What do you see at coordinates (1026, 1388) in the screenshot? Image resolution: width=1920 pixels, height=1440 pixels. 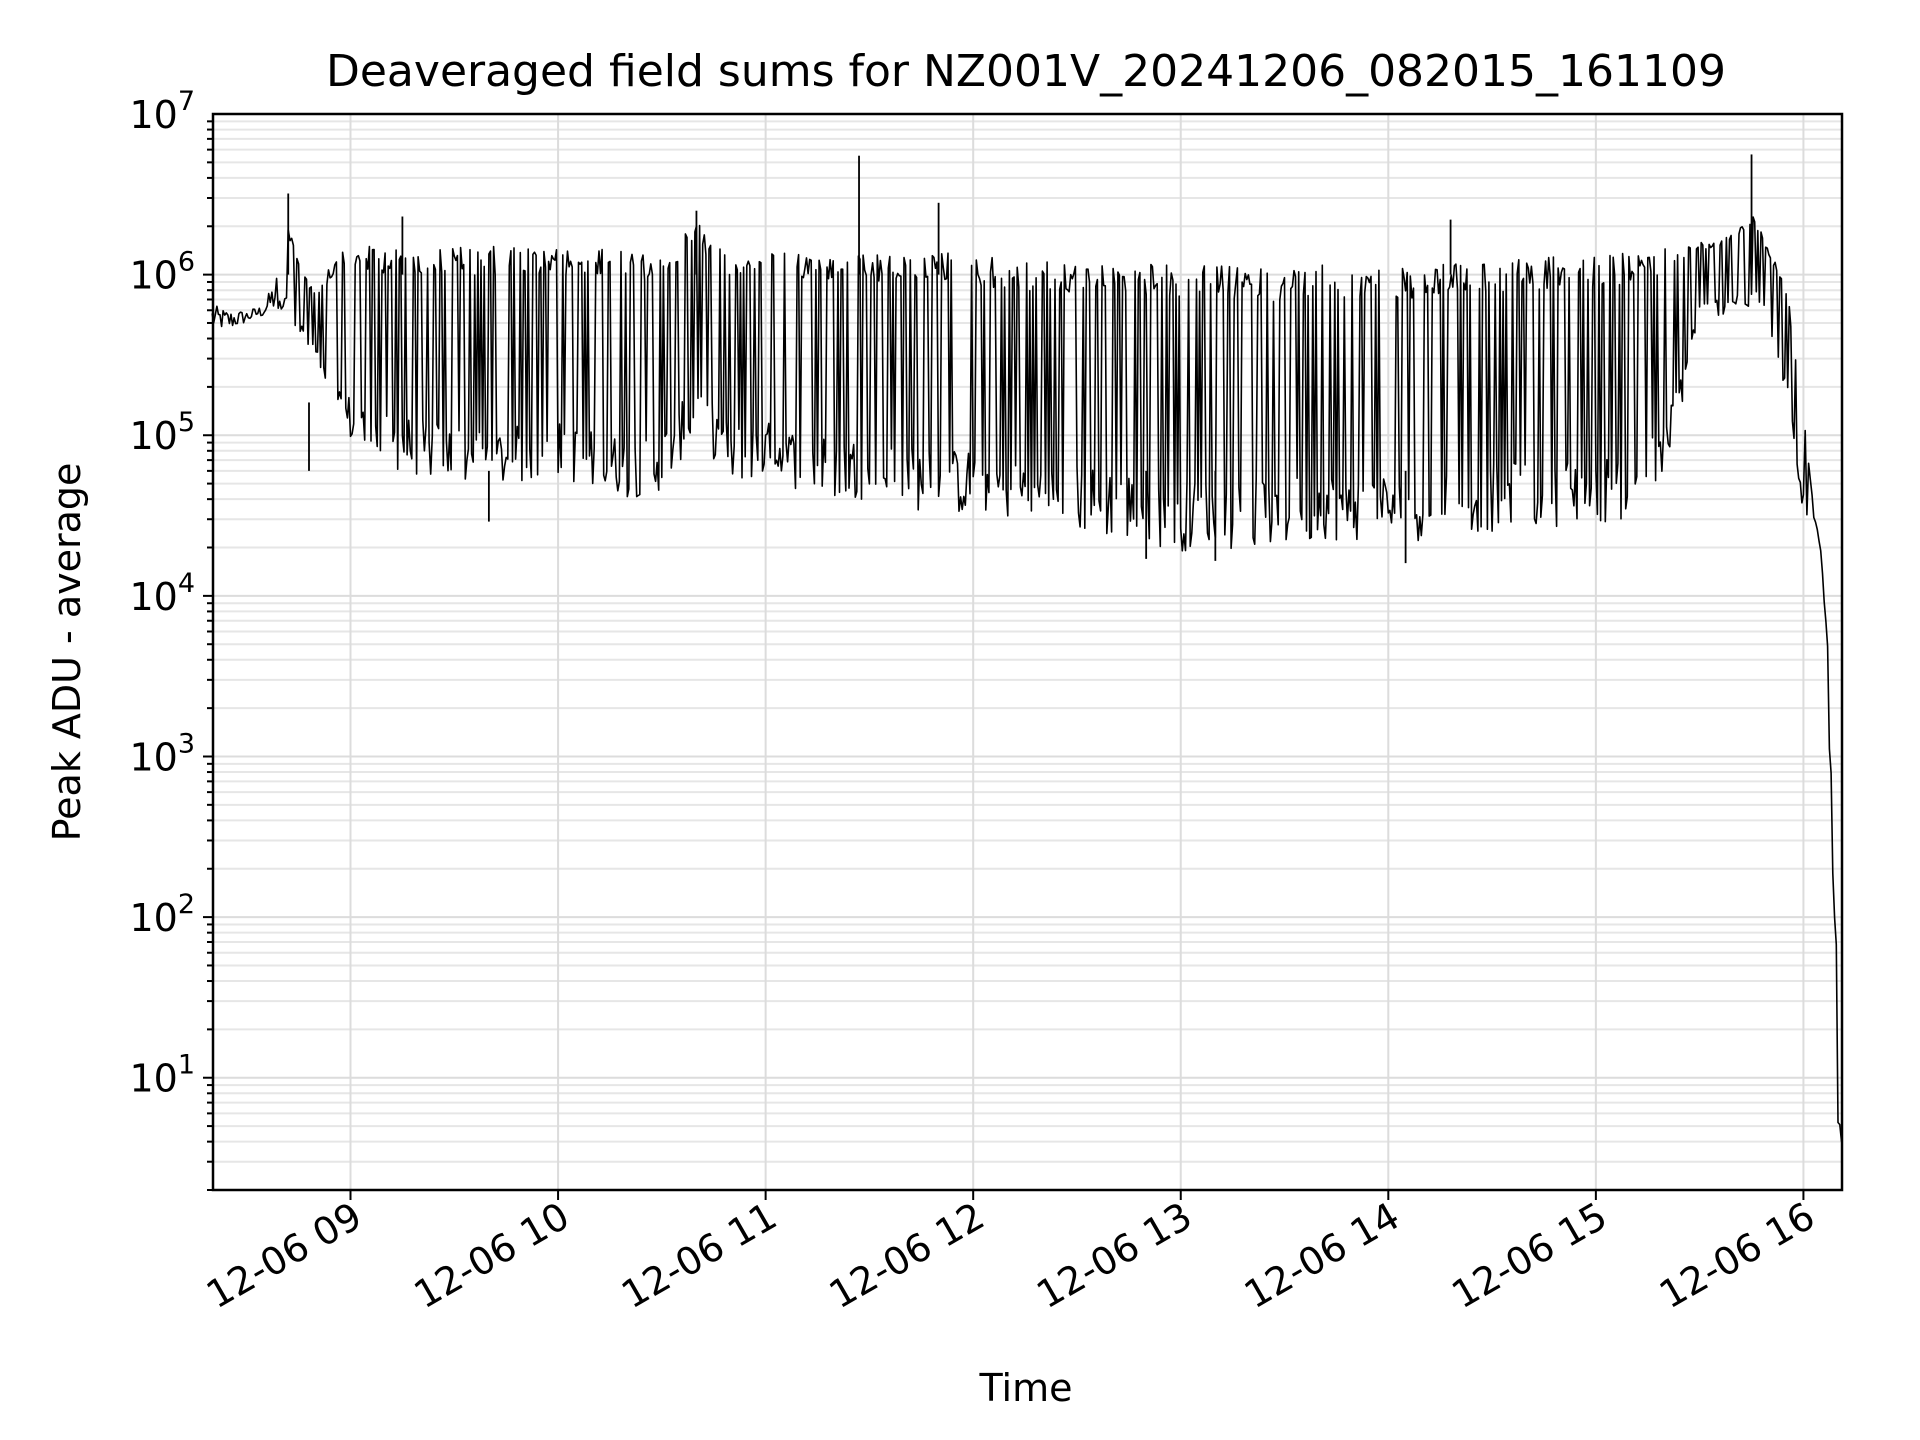 I see `x-axis-label: Time` at bounding box center [1026, 1388].